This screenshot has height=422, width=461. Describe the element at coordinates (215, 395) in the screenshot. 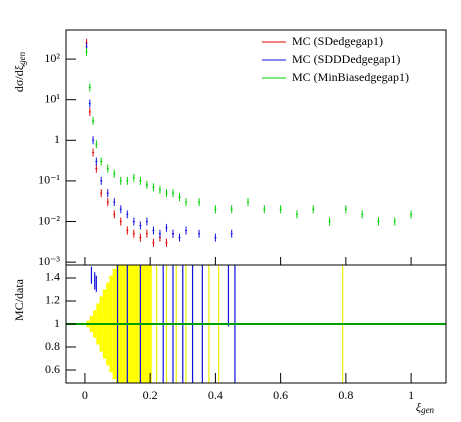

I see `x-tick-label: 0.4` at that location.